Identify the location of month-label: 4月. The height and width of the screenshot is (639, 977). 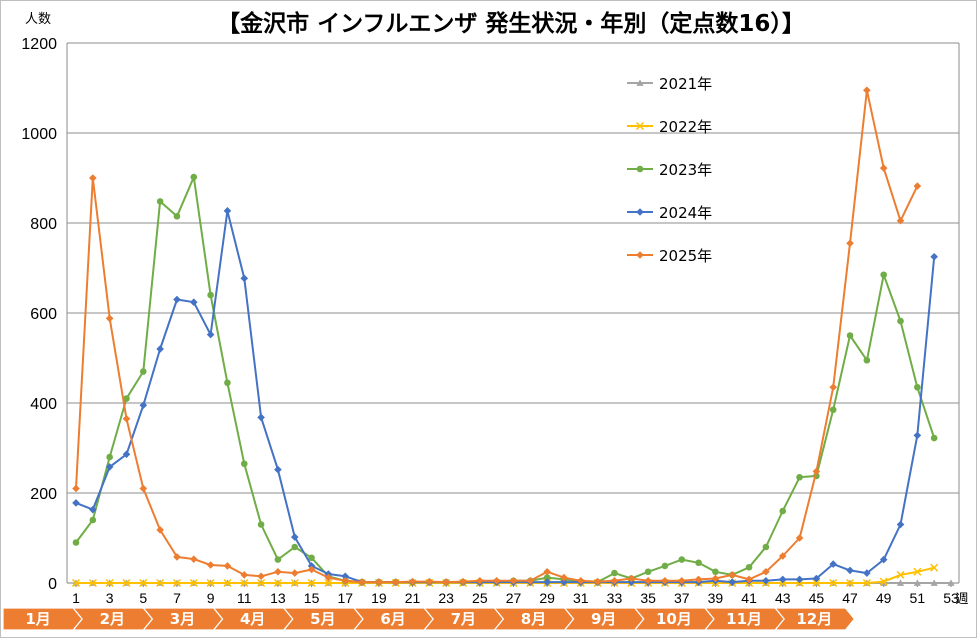
(252, 619).